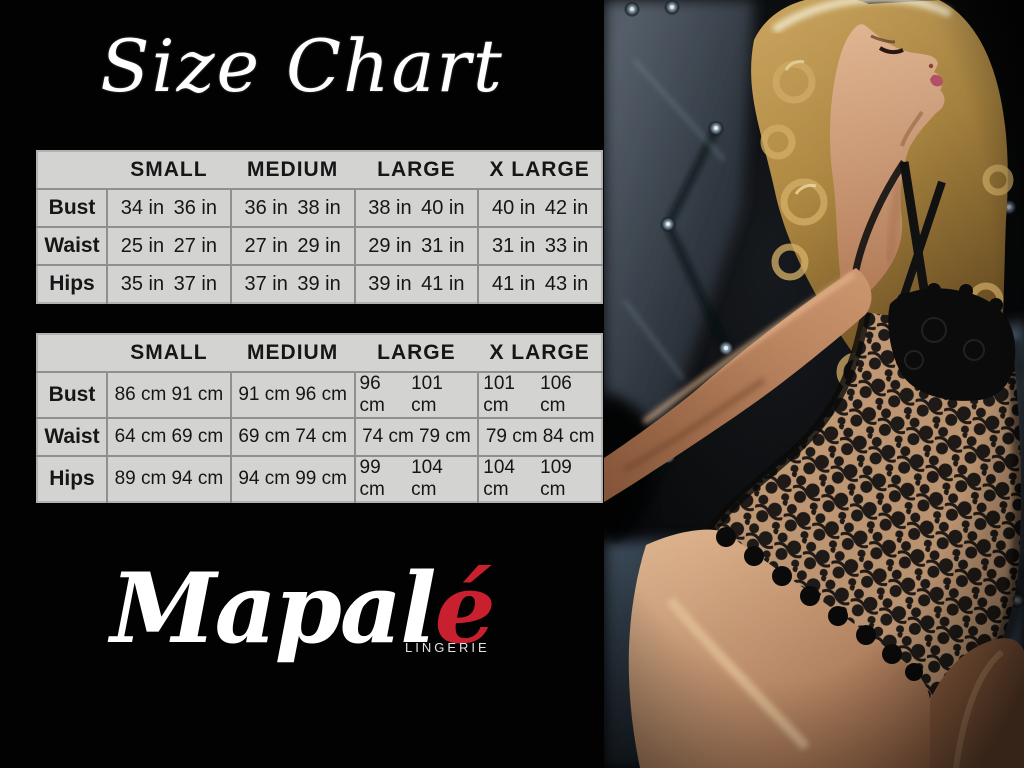  What do you see at coordinates (416, 245) in the screenshot?
I see `size-cell: 29 in 31 in` at bounding box center [416, 245].